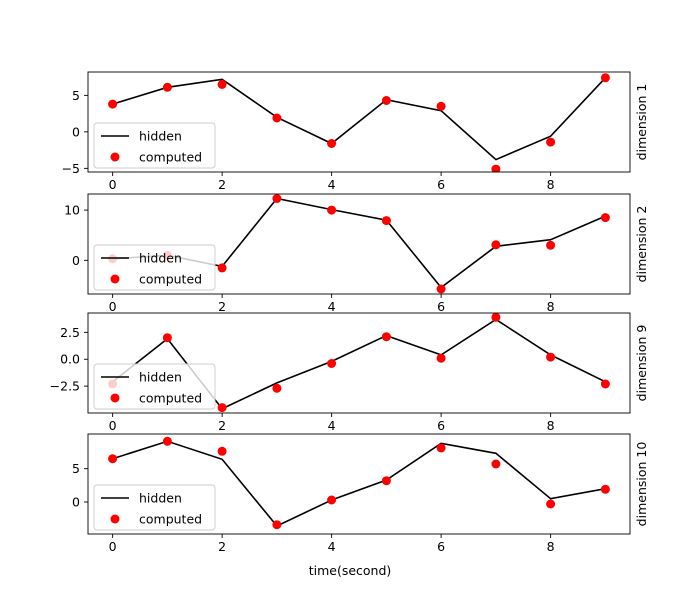 The image size is (700, 600). What do you see at coordinates (65, 386) in the screenshot?
I see `y-tick-label: −2.5` at bounding box center [65, 386].